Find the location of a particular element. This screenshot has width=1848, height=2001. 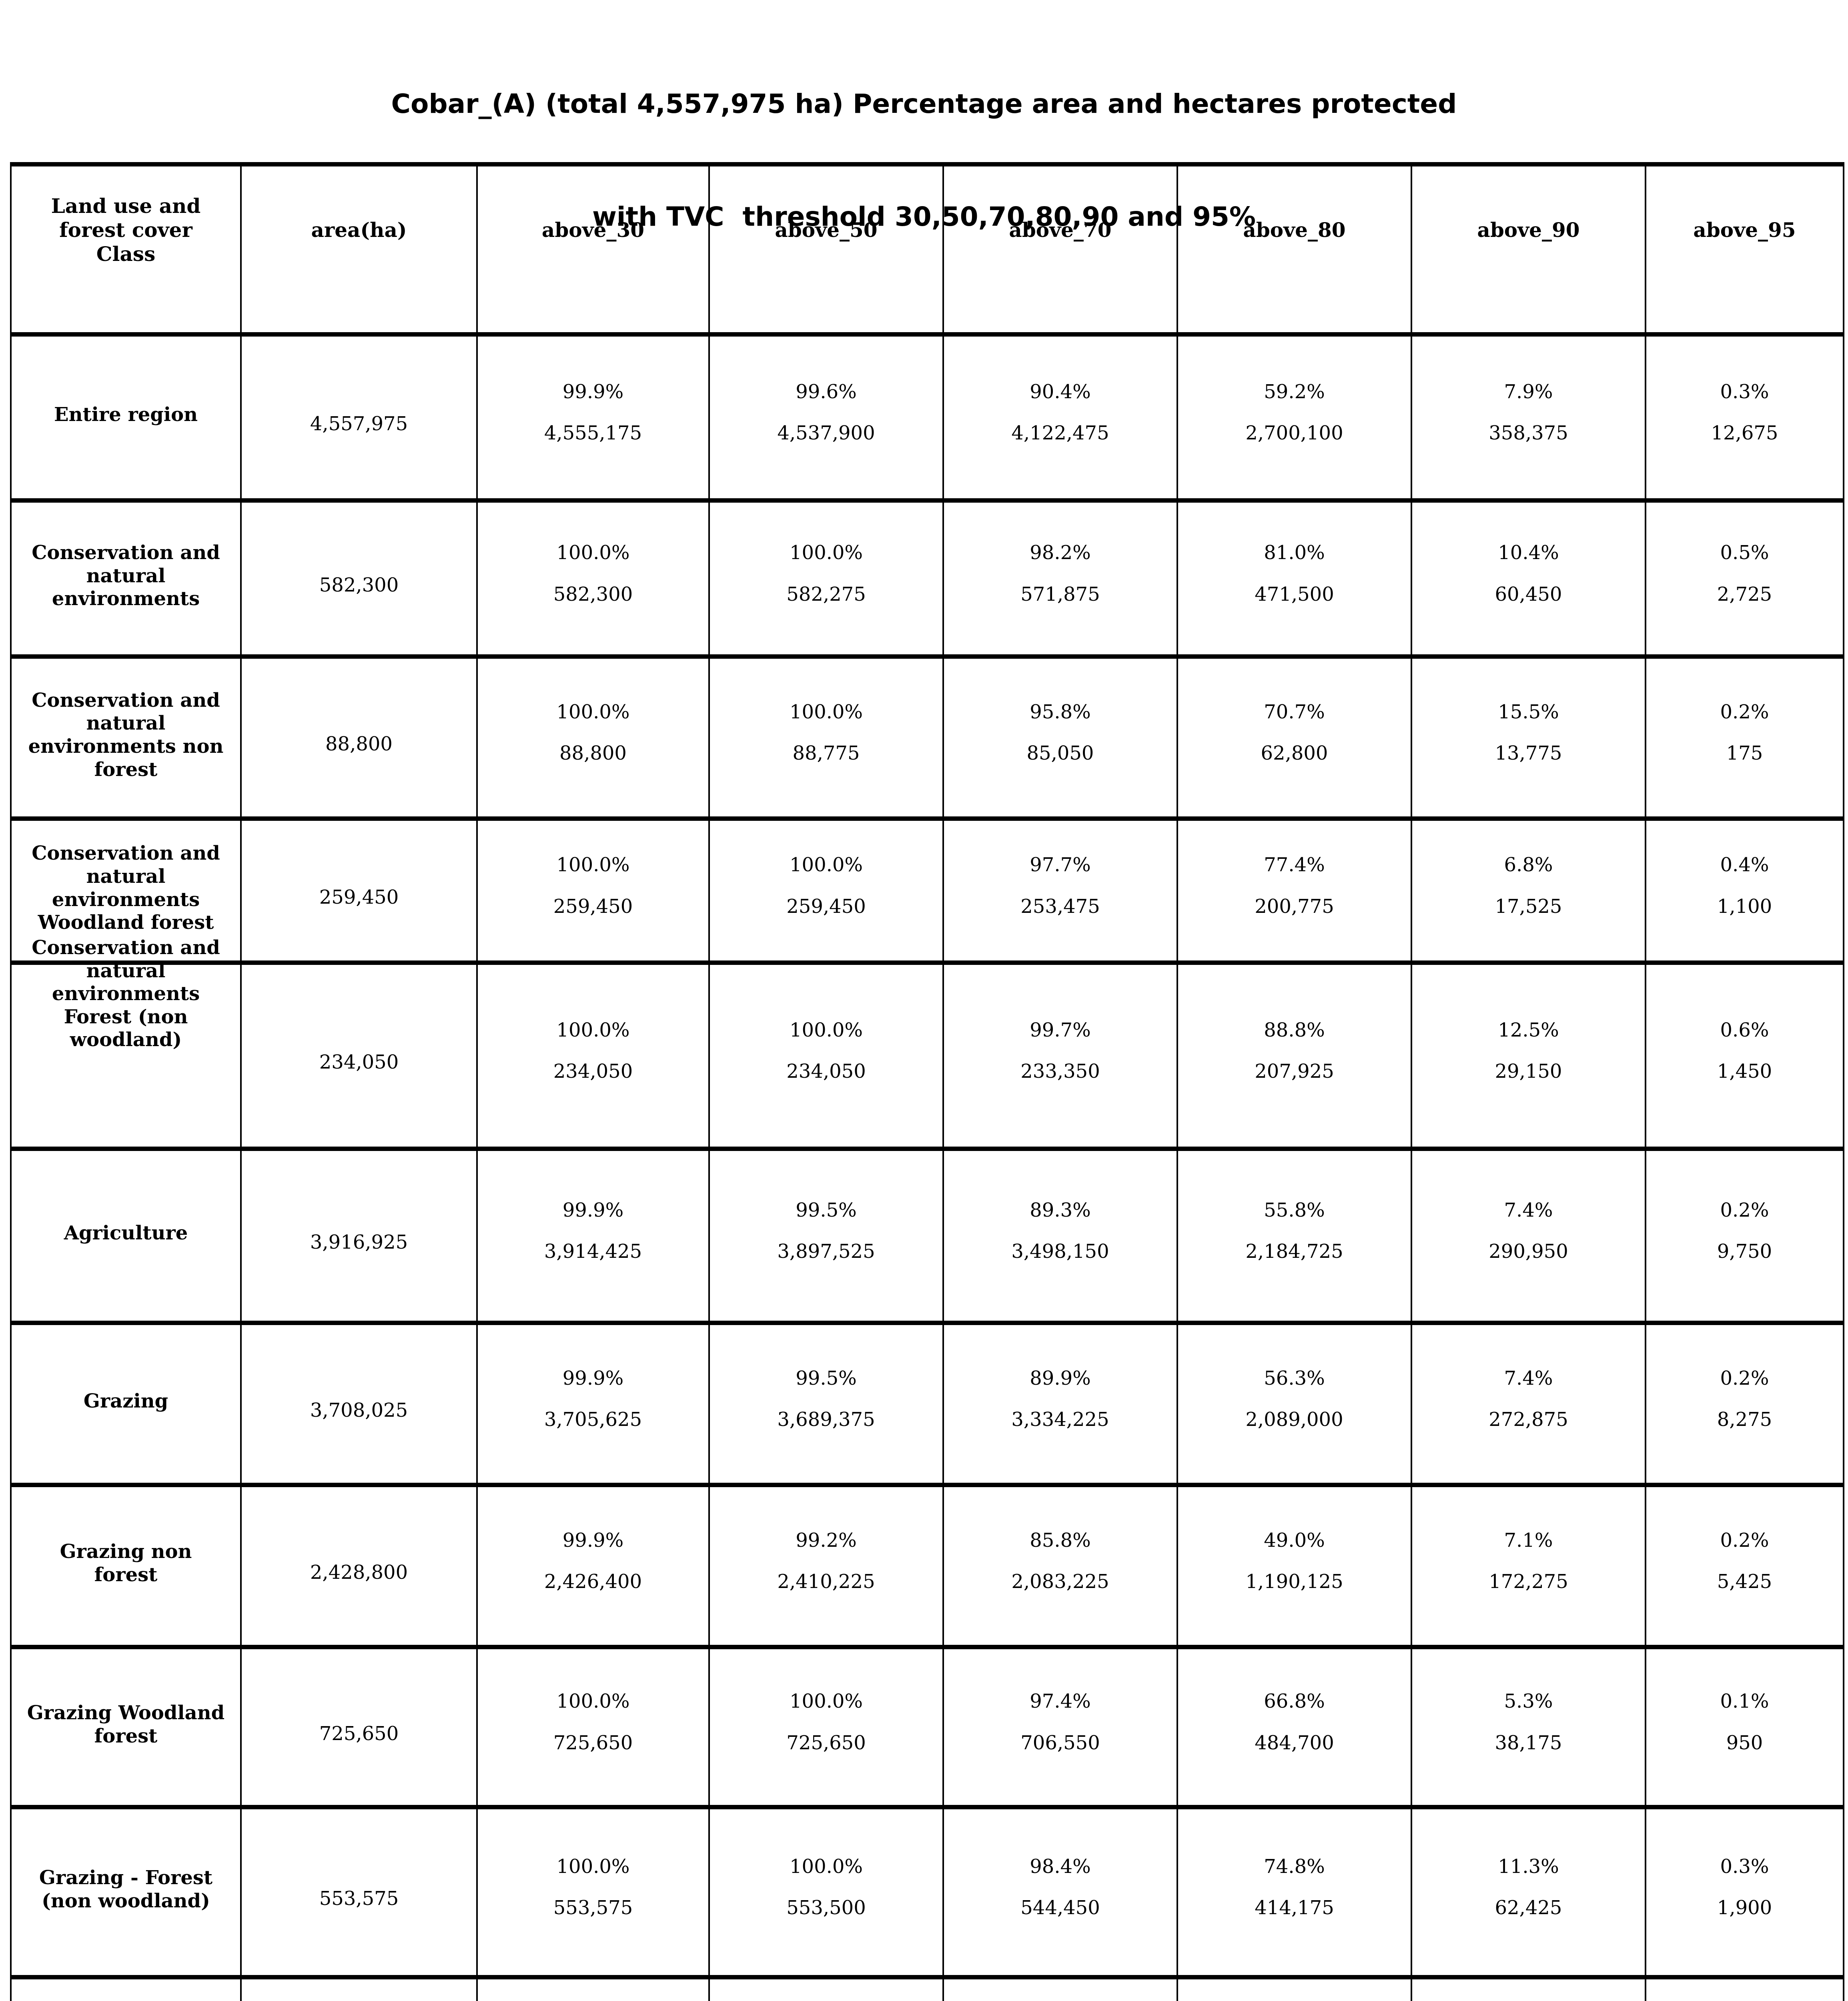

percent-value: 89.9% is located at coordinates (1060, 1378).